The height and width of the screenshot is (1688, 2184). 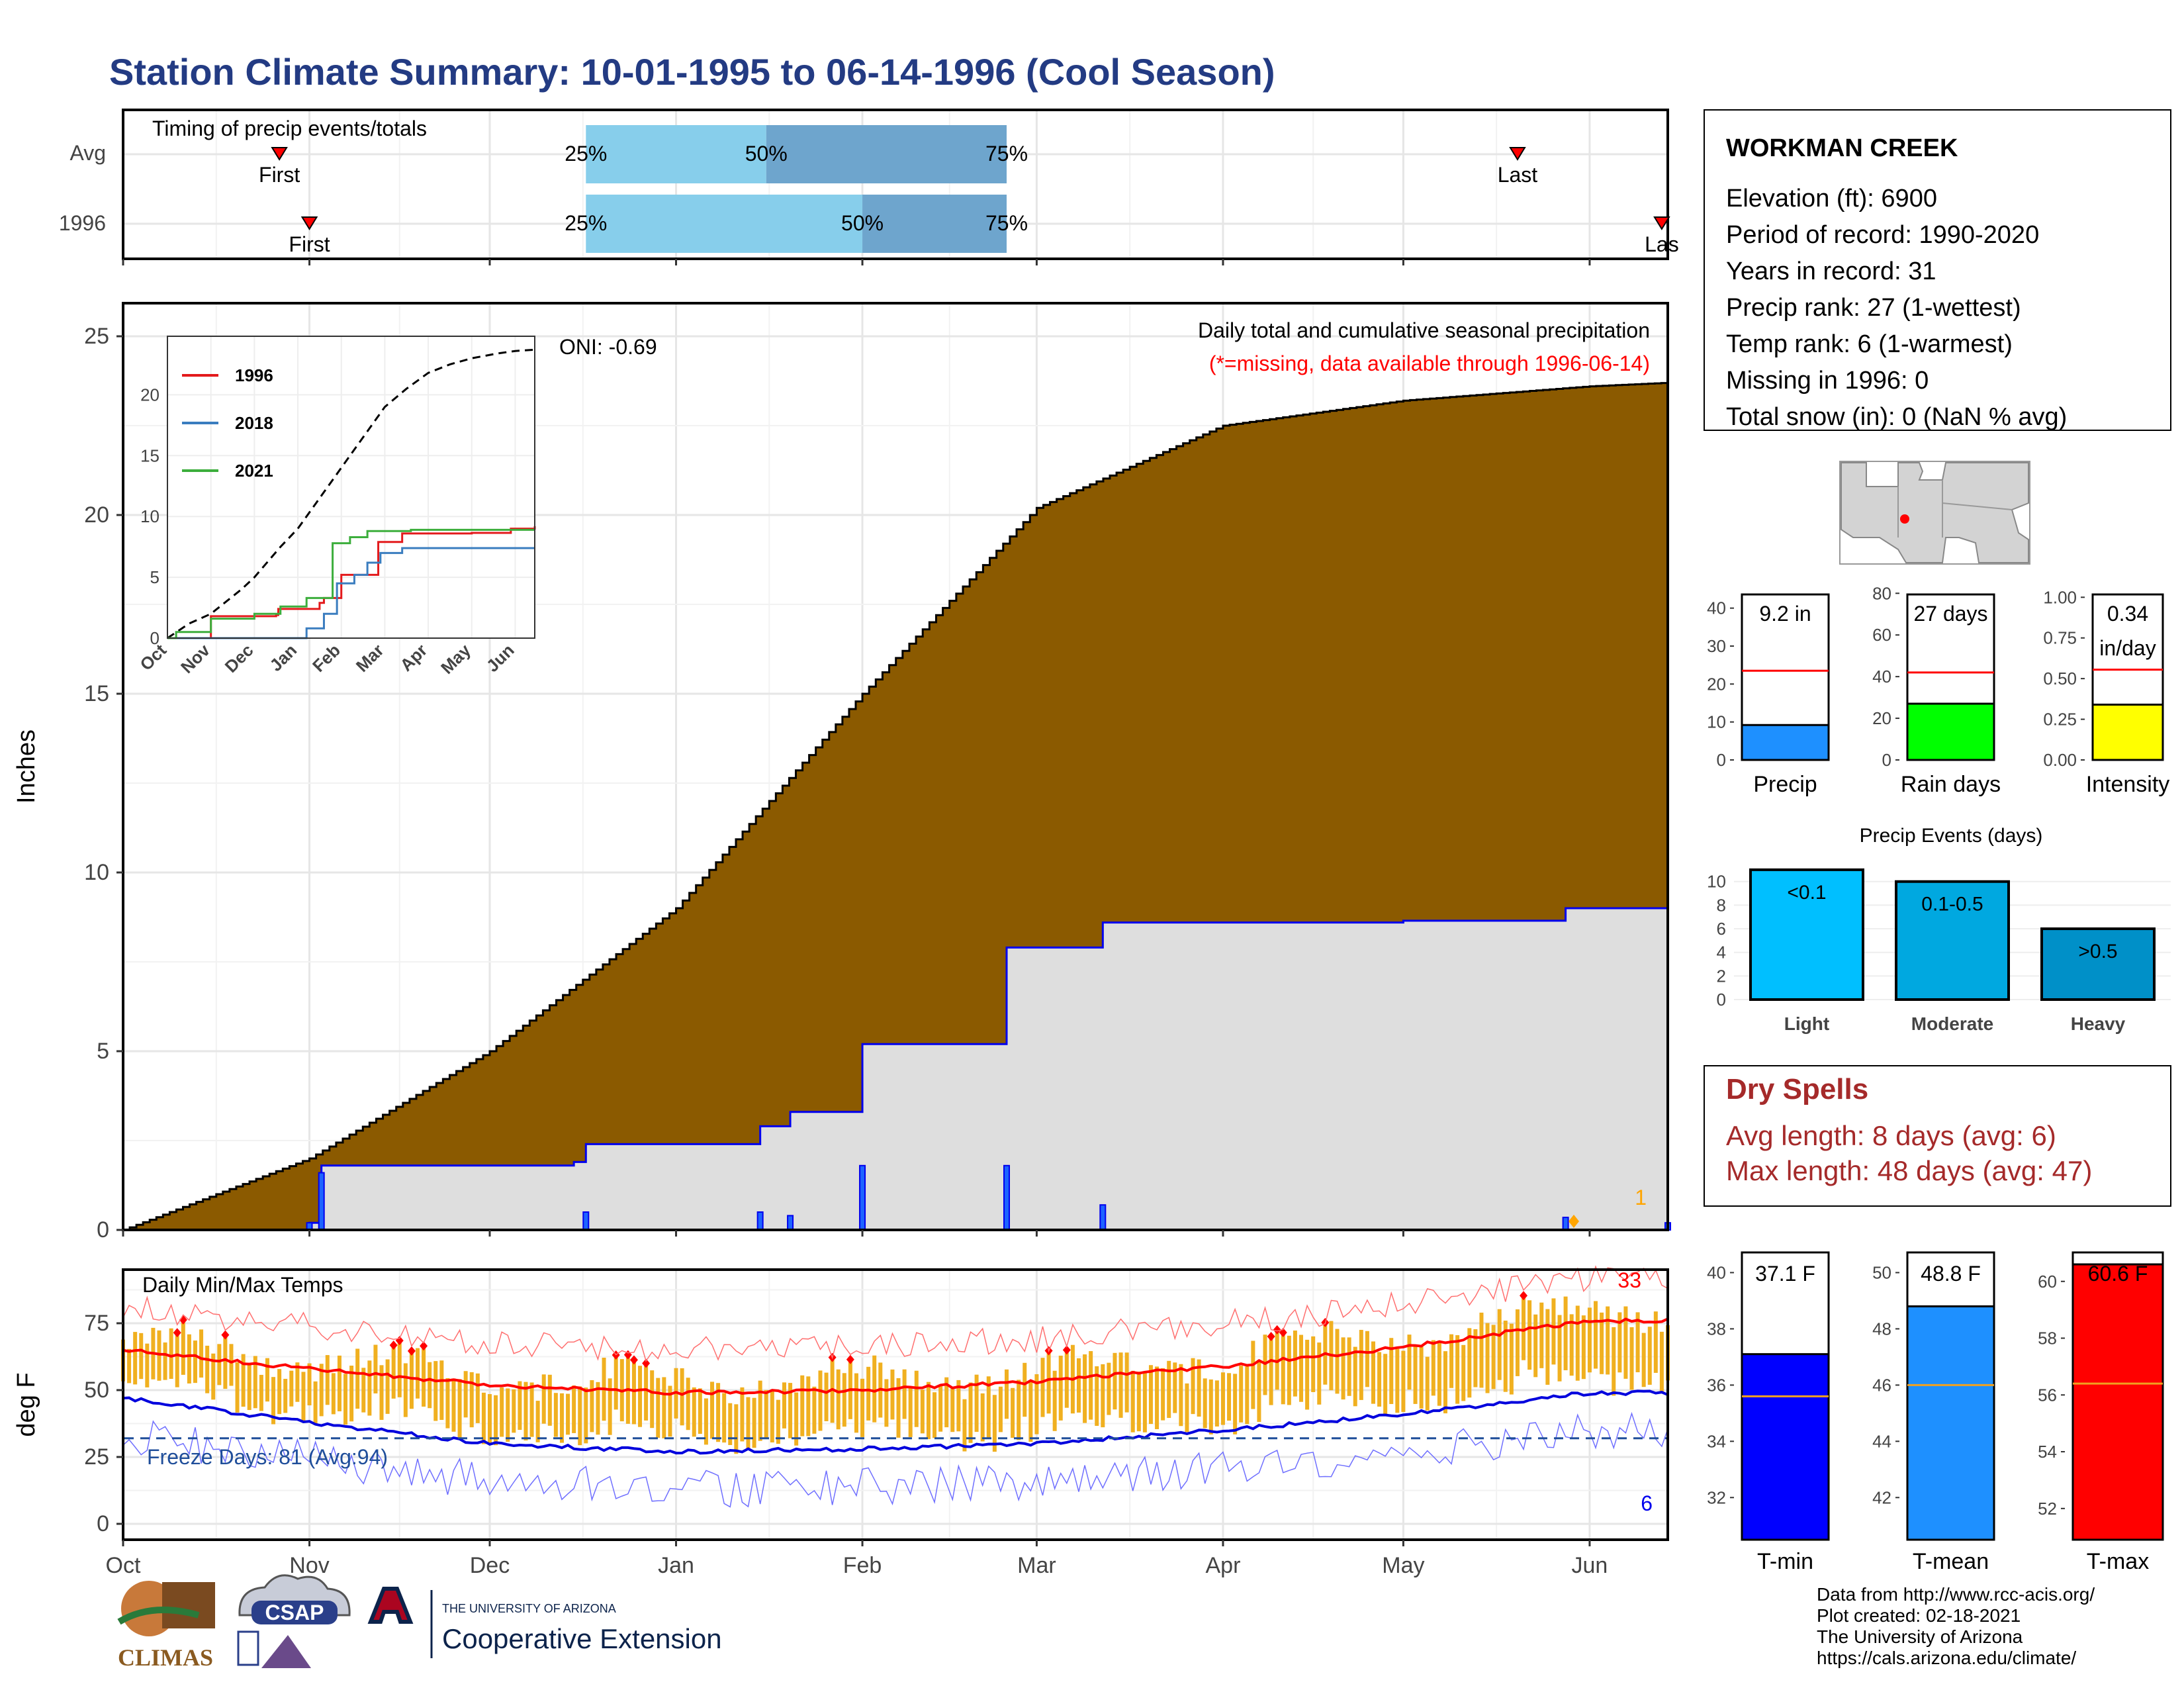 I want to click on inset-lines, so click(x=351, y=493).